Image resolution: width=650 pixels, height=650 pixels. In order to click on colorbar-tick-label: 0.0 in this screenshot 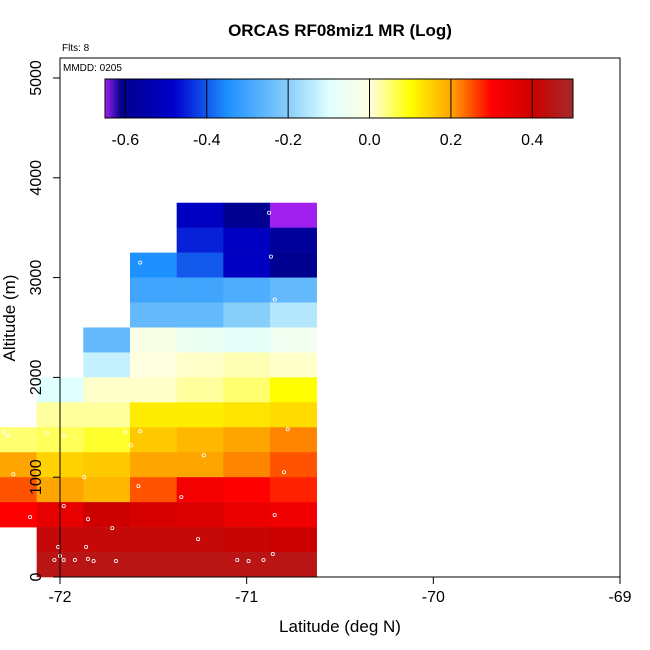, I will do `click(369, 140)`.